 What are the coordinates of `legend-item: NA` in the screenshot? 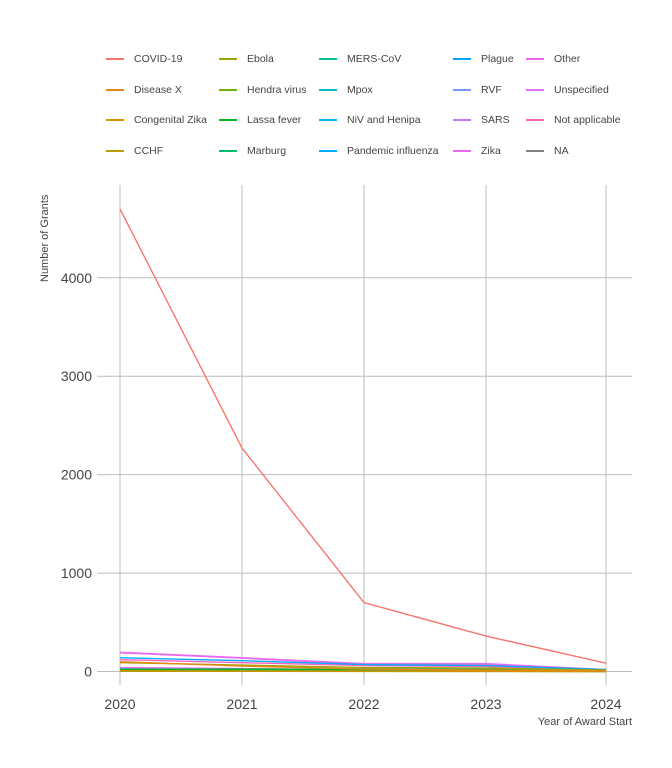 It's located at (547, 151).